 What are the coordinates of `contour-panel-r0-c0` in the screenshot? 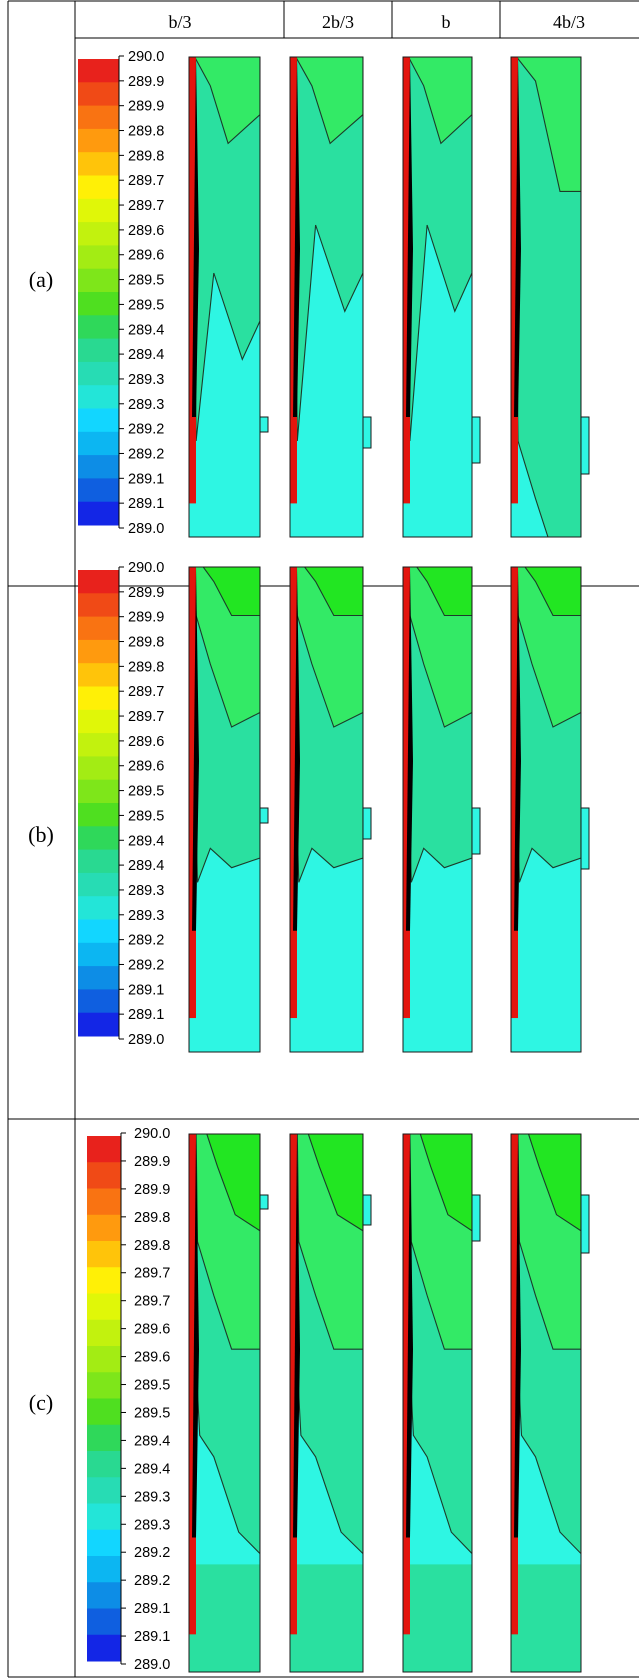 It's located at (228, 297).